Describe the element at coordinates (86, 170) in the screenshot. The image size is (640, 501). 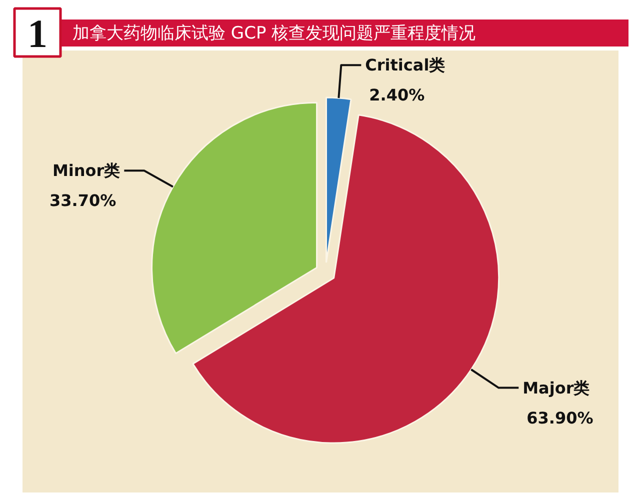
I see `slice-label: Minor类` at that location.